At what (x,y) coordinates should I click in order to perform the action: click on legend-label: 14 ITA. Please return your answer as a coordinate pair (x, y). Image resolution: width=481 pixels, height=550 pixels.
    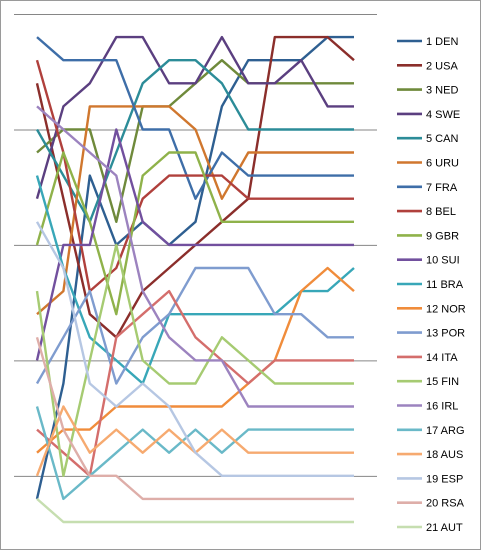
    Looking at the image, I should click on (442, 358).